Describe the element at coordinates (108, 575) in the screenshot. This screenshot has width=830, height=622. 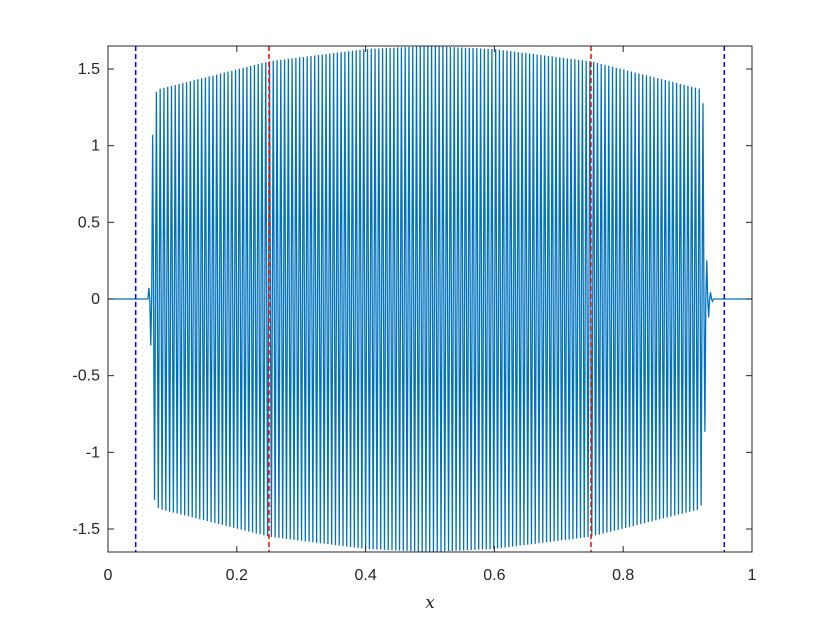
I see `x-tick-label-0: 0` at that location.